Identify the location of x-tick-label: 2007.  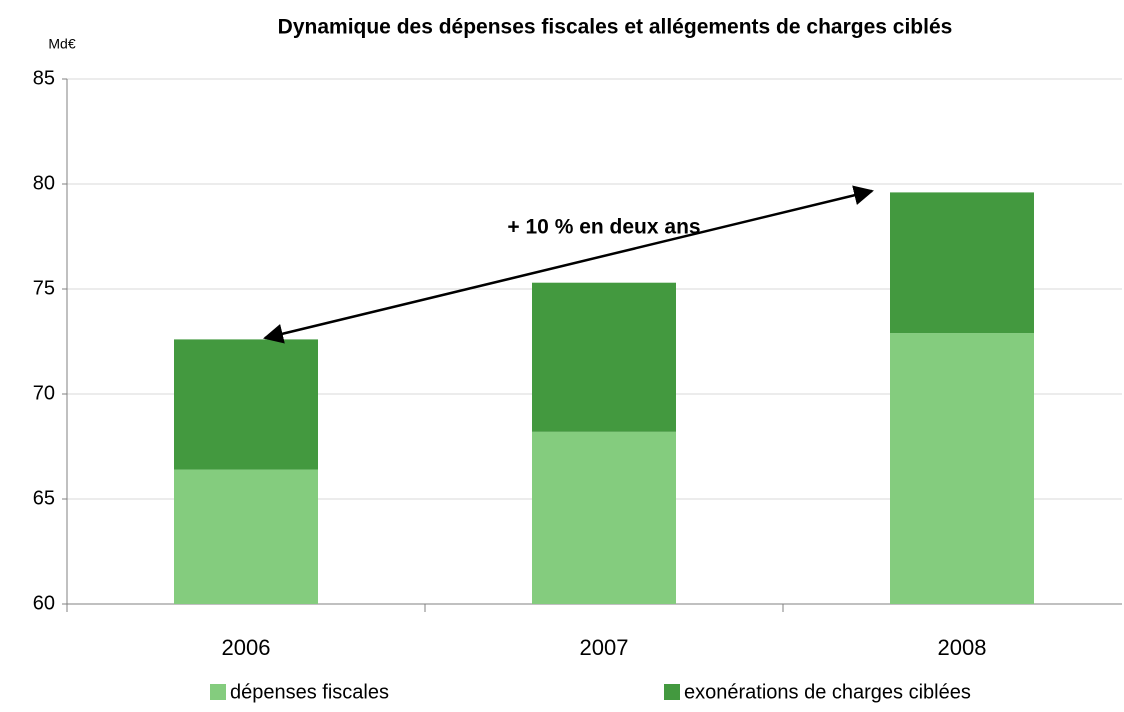
(604, 647).